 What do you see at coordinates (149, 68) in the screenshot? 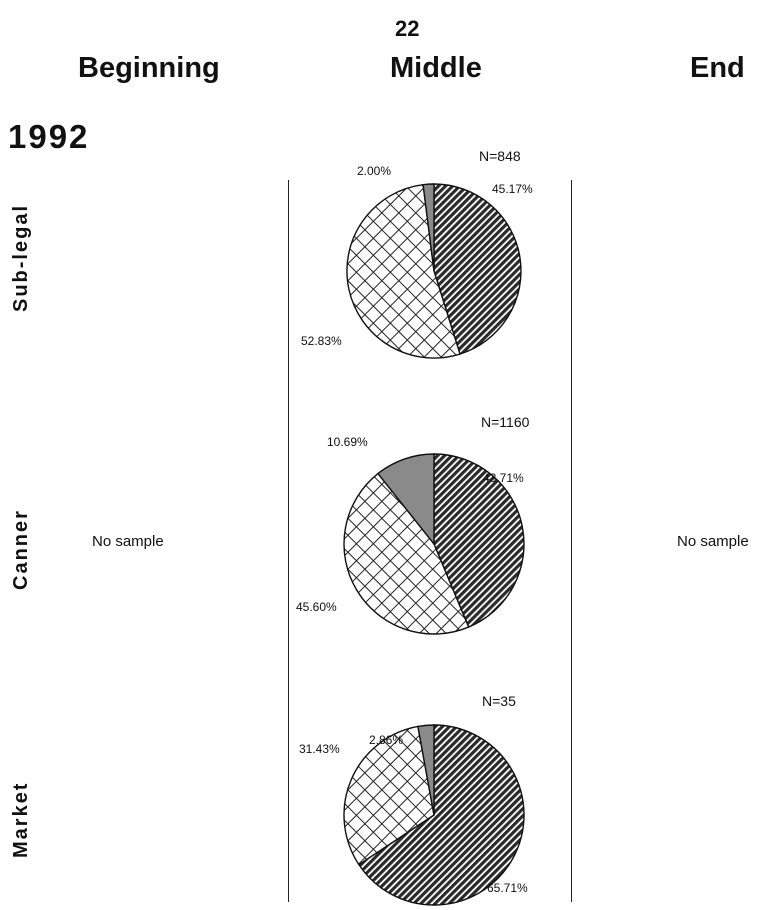
I see `column-header-beginning: Beginning` at bounding box center [149, 68].